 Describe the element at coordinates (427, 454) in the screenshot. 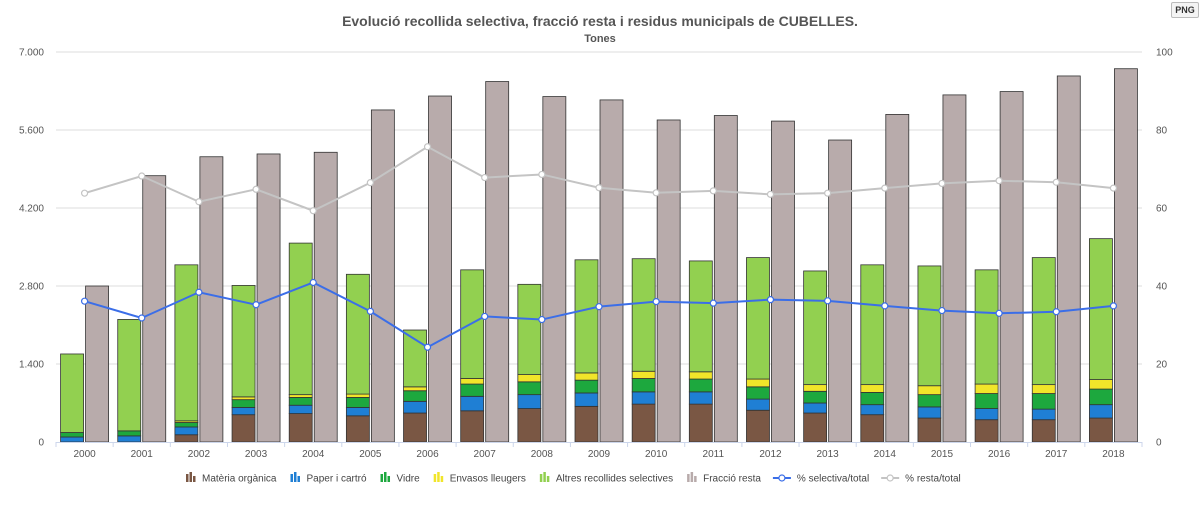

I see `x-tick-label: 2006` at that location.